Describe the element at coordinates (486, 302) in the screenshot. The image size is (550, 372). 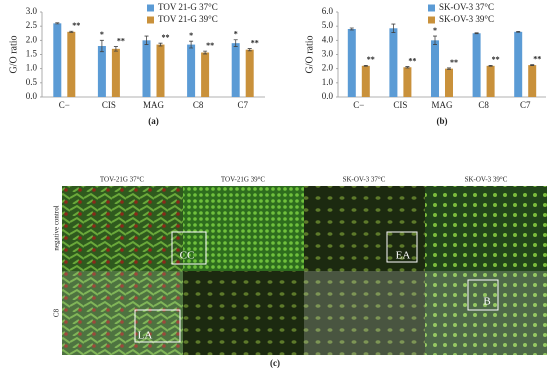
I see `inset-label: B` at that location.